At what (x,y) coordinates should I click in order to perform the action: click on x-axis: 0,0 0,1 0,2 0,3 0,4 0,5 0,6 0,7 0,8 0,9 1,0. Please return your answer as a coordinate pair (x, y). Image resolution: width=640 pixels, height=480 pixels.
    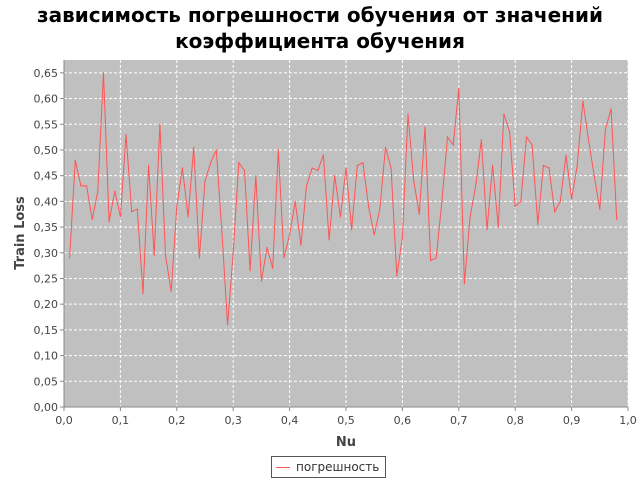
    Looking at the image, I should click on (346, 416).